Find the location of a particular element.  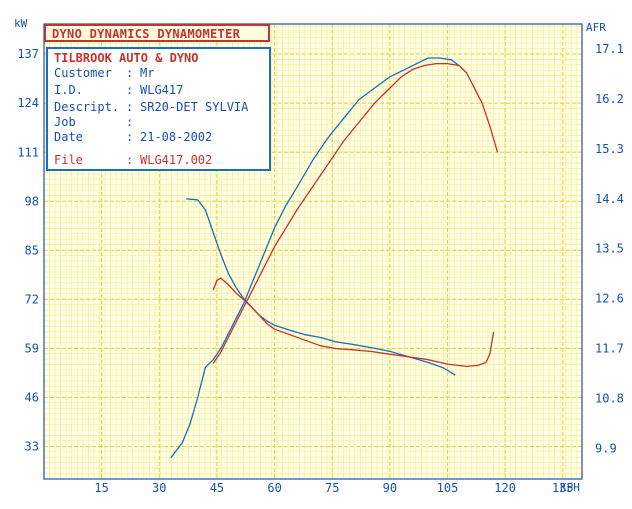

x-tick-label: 75 is located at coordinates (332, 488).